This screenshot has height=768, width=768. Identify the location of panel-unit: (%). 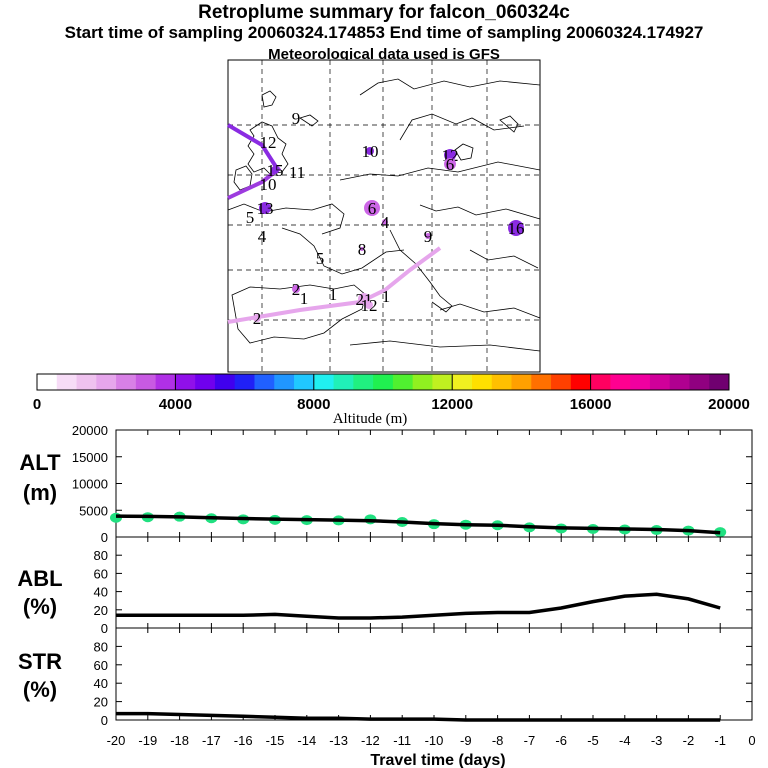
(40, 606).